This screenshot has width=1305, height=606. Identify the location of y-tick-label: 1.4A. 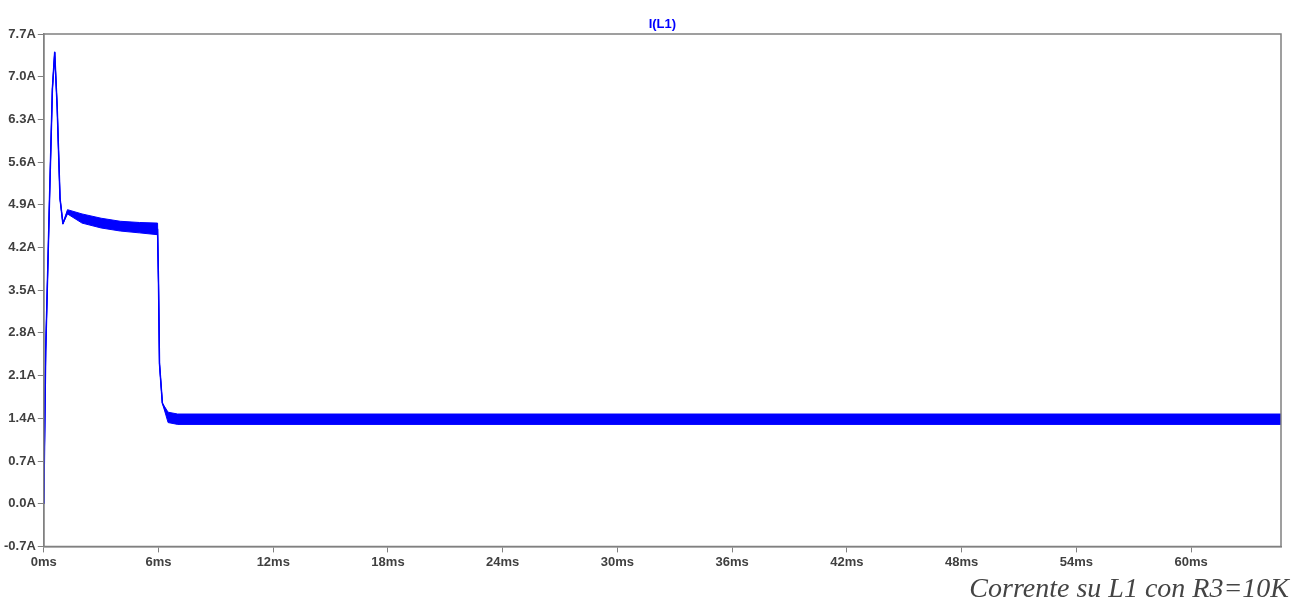
(22, 417).